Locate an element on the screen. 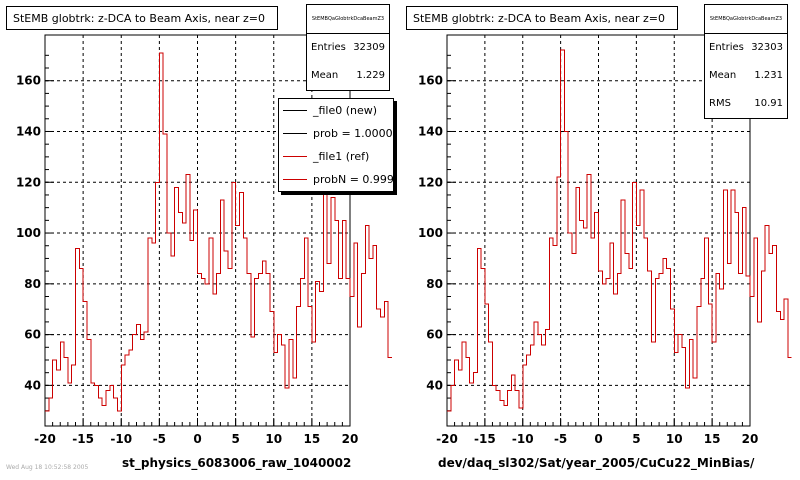 Image resolution: width=800 pixels, height=480 pixels. legend-entry: prob = 1.000000 is located at coordinates (336, 133).